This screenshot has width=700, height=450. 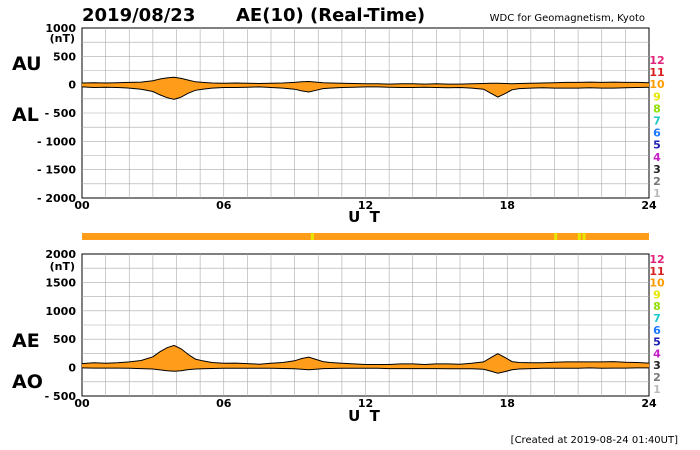 I want to click on ae-ao-x-tick-label: 18, so click(x=507, y=403).